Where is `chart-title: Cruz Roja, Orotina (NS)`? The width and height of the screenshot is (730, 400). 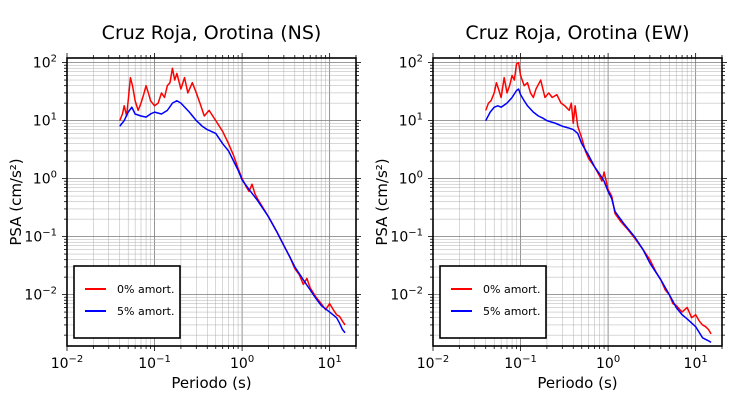 chart-title: Cruz Roja, Orotina (NS) is located at coordinates (212, 33).